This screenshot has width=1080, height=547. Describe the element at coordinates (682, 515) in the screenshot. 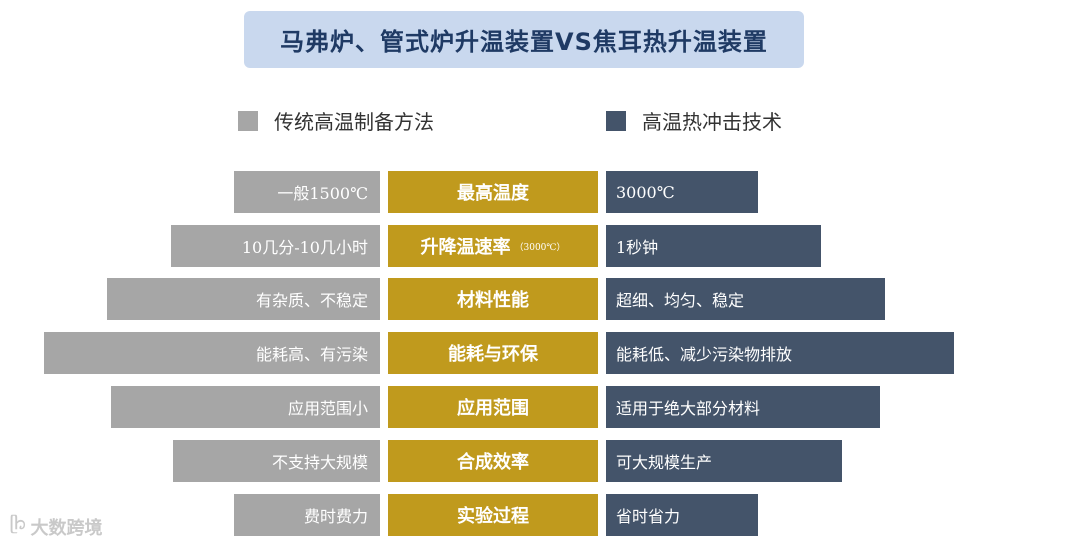

I see `thermal-shock-value: 省时省力` at that location.